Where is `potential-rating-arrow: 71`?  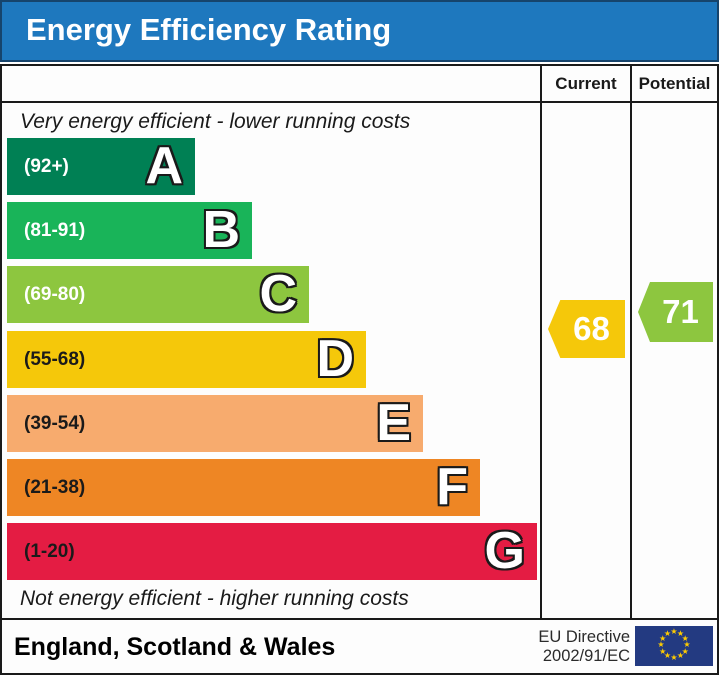
potential-rating-arrow: 71 is located at coordinates (675, 312).